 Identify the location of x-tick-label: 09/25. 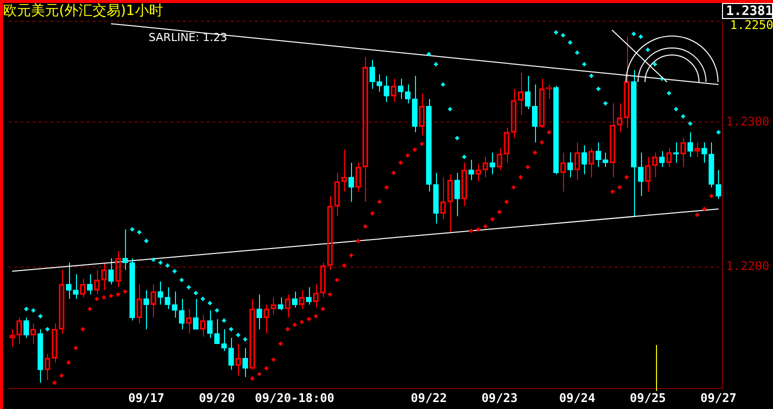
(648, 397).